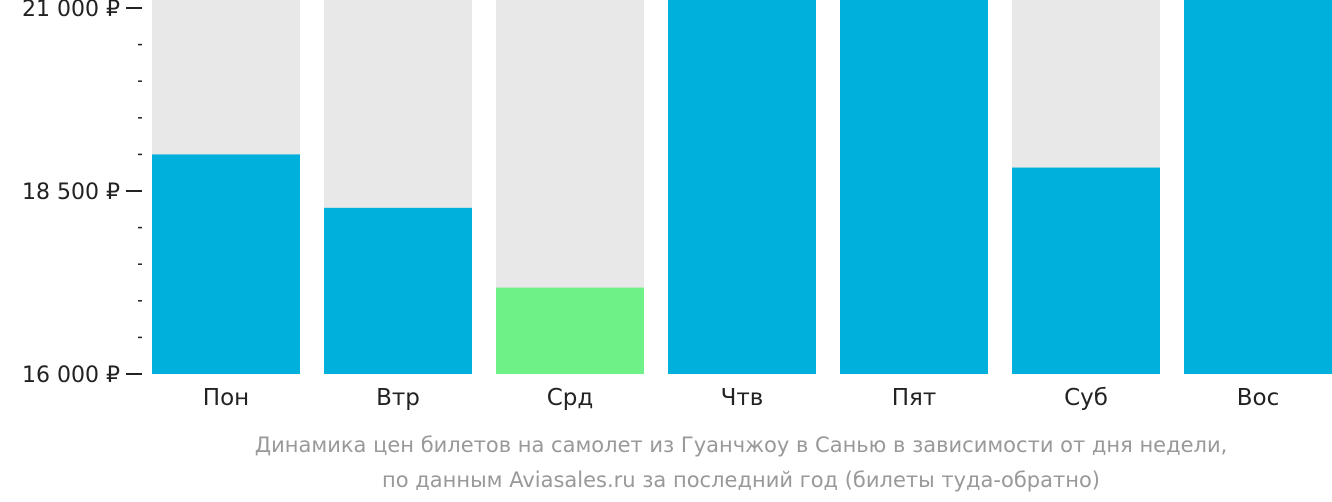 The image size is (1332, 502). I want to click on x-tick-label: Вос, so click(1258, 398).